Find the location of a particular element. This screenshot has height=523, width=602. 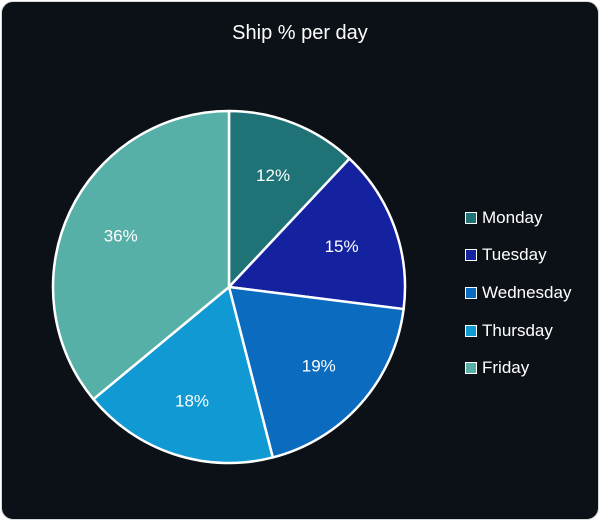

legend-label-thursday: Thursday is located at coordinates (517, 330).